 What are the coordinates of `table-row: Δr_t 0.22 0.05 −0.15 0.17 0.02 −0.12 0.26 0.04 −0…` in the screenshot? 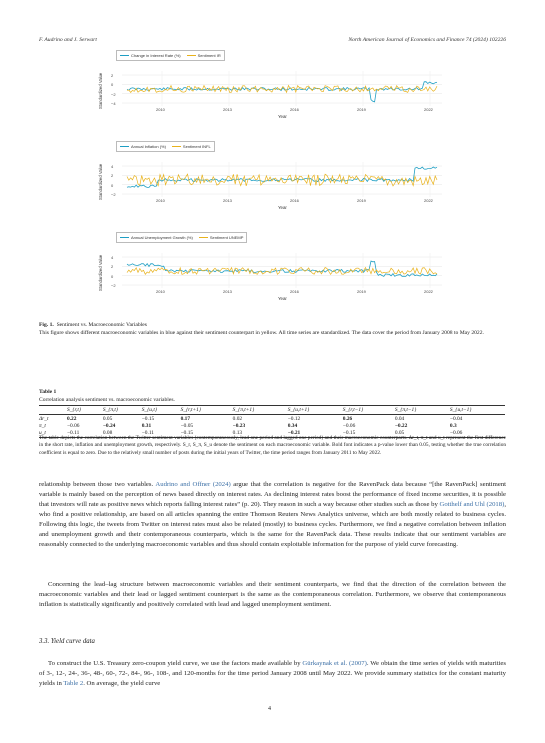 It's located at (272, 419).